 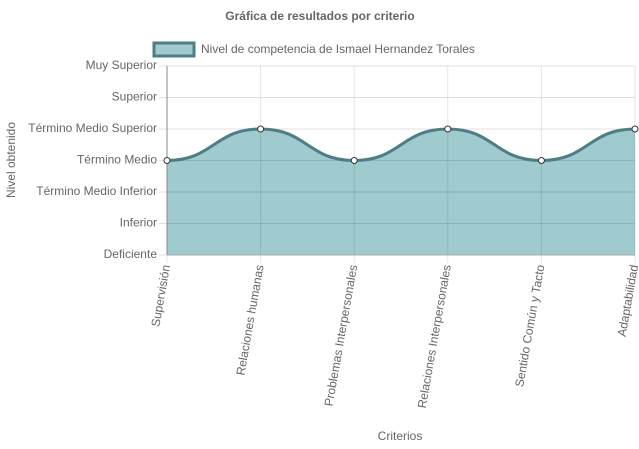 What do you see at coordinates (401, 145) in the screenshot?
I see `line` at bounding box center [401, 145].